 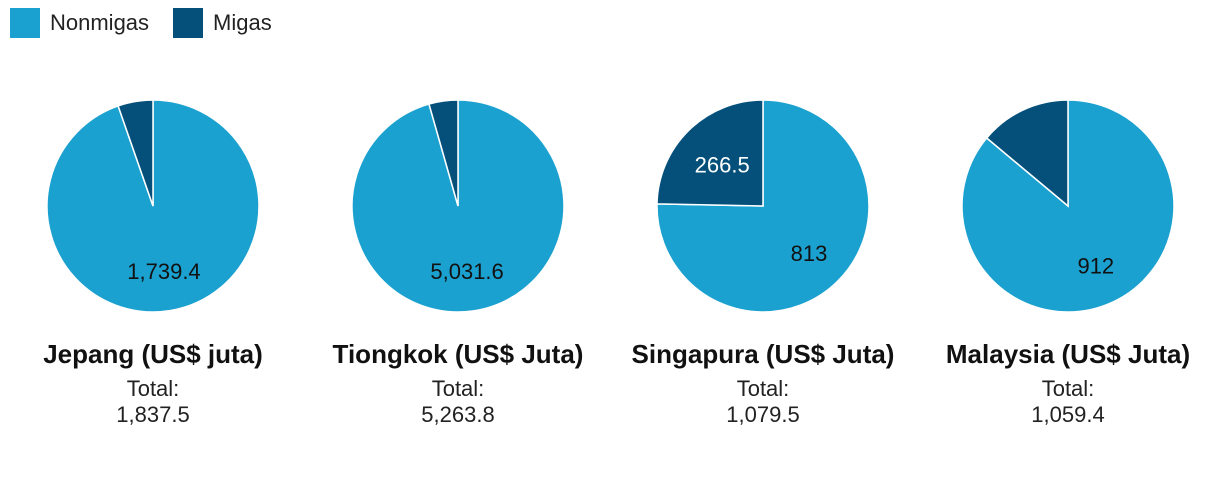 I want to click on slice-label-nonmigas-singapura: 813, so click(x=809, y=253).